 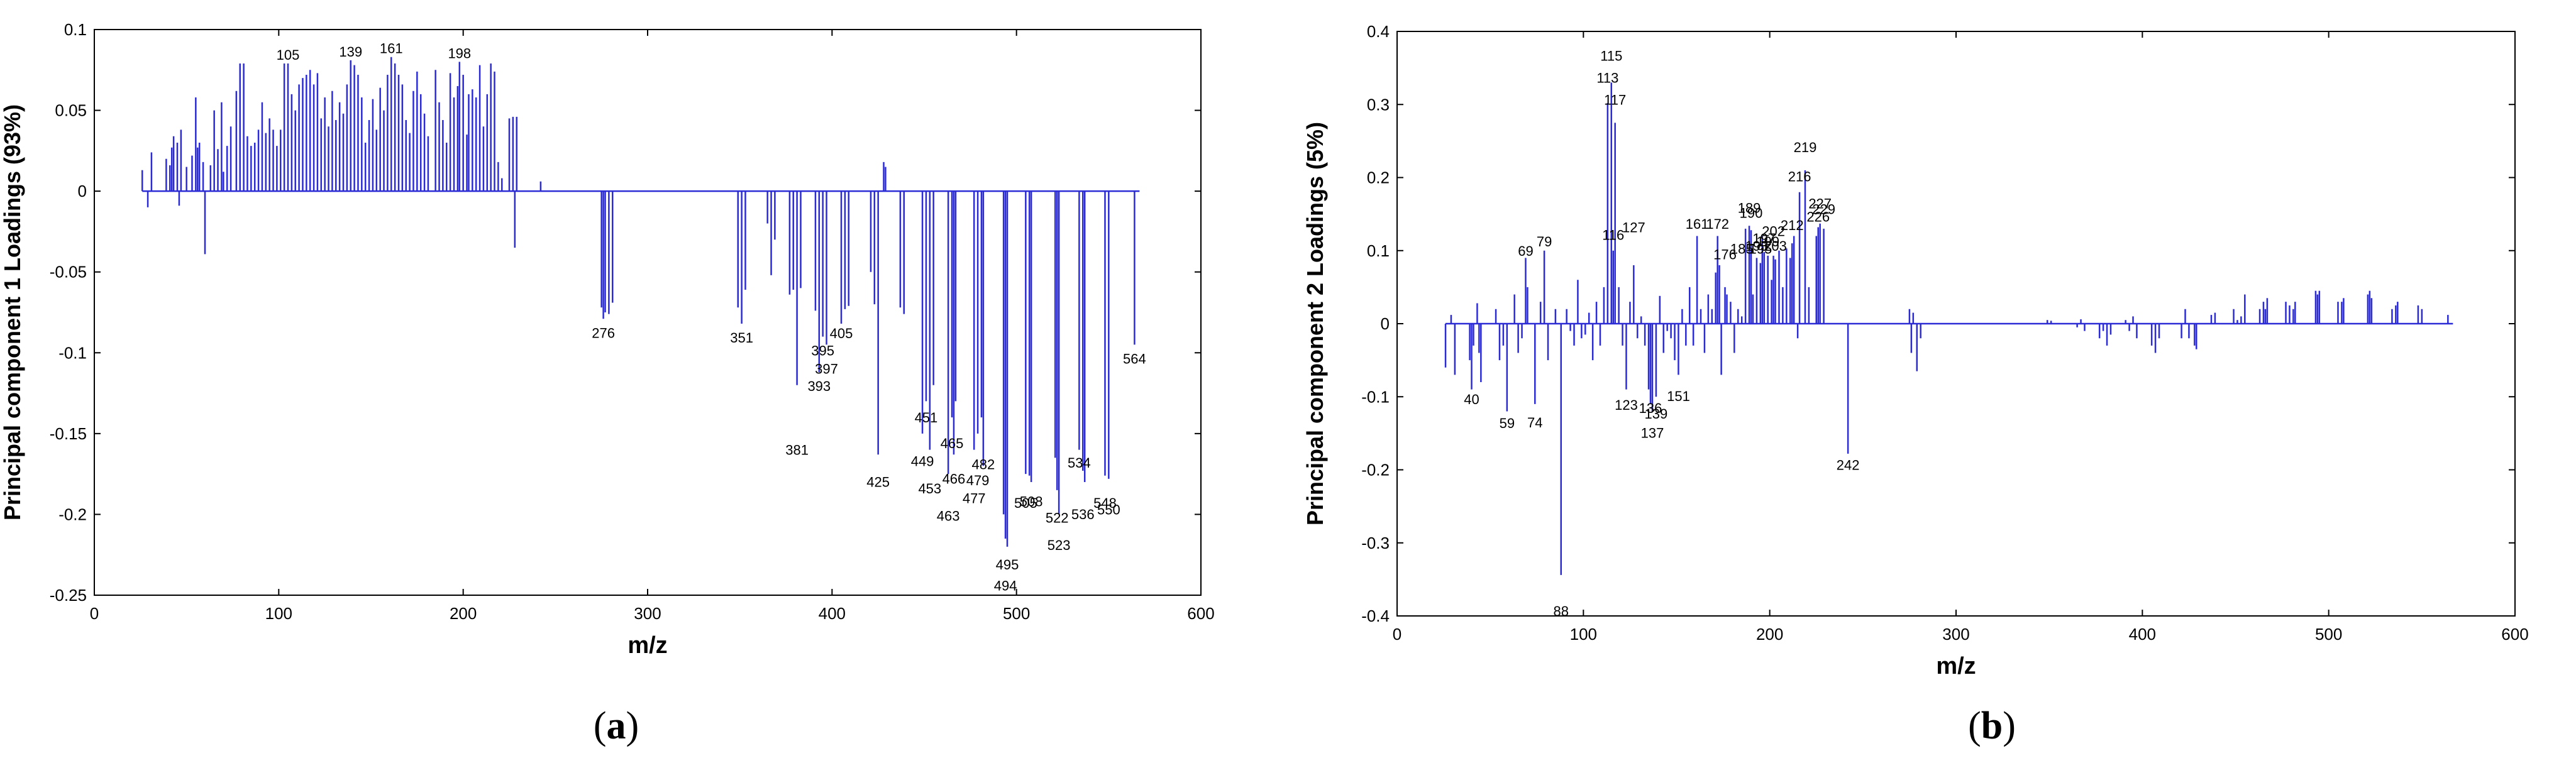 What do you see at coordinates (1725, 255) in the screenshot?
I see `peak-label: 176` at bounding box center [1725, 255].